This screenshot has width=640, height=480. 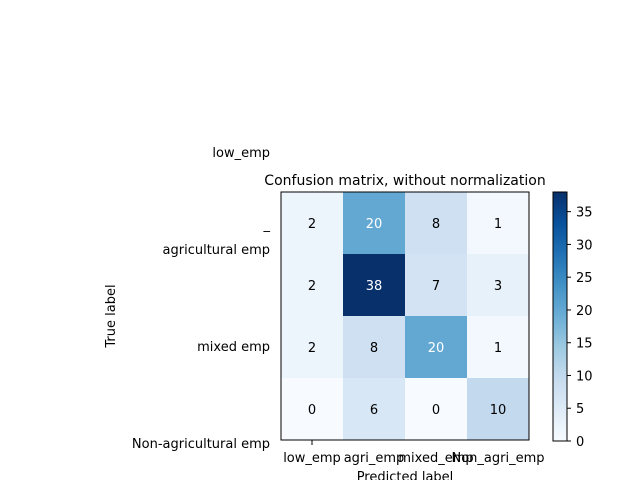 I want to click on y-tick-label: agricultural emp, so click(x=216, y=250).